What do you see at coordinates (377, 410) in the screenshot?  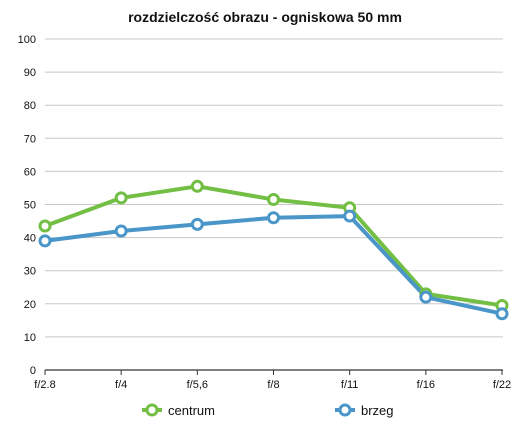 I see `legend-label: brzeg` at bounding box center [377, 410].